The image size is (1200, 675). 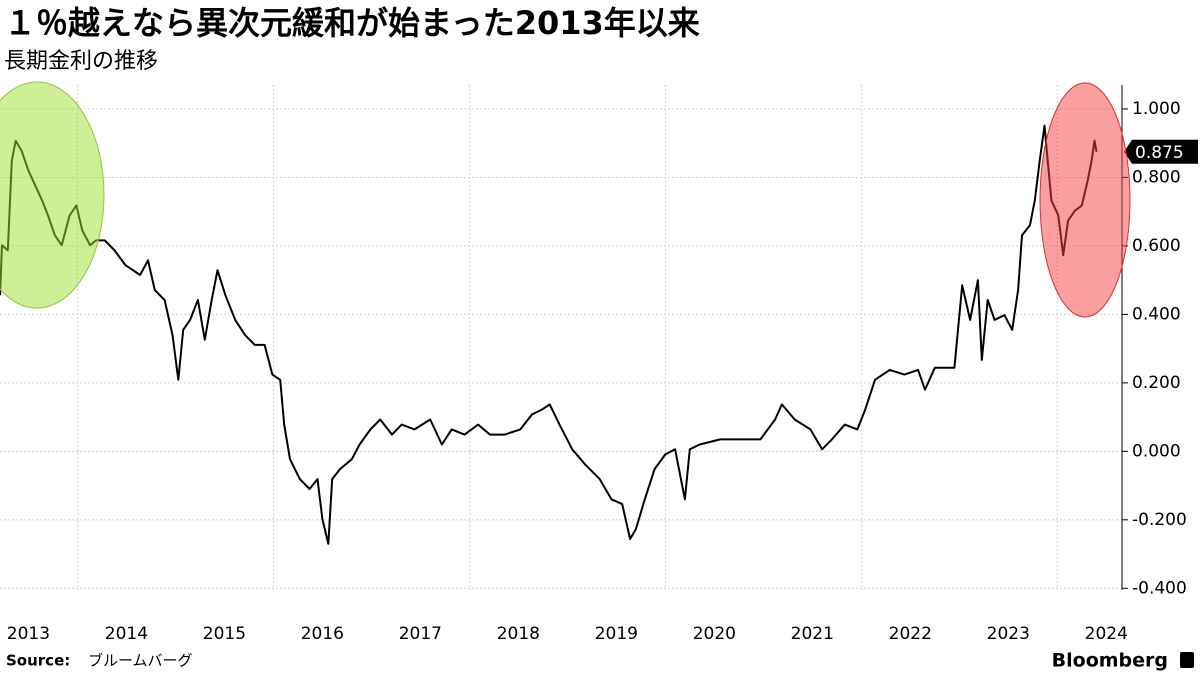 What do you see at coordinates (81, 61) in the screenshot?
I see `chart-subtitle: 長期金利の推移` at bounding box center [81, 61].